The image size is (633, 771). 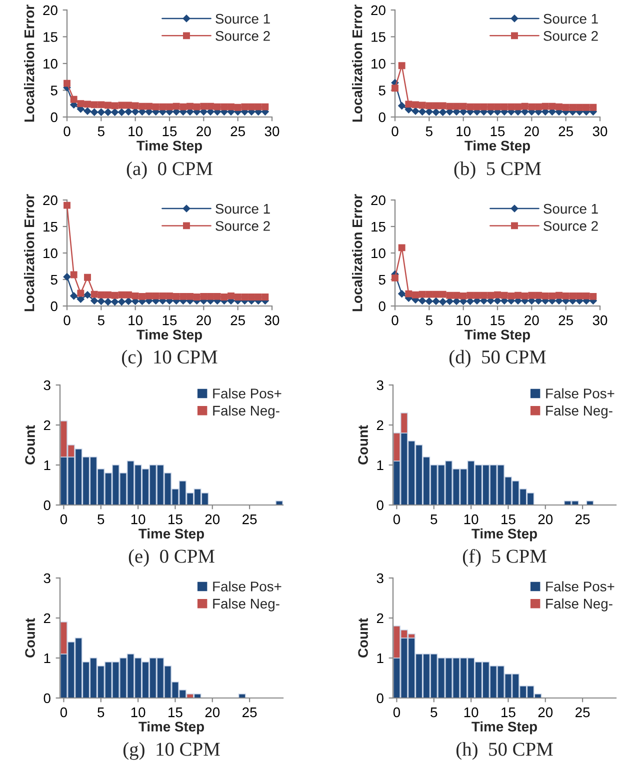 What do you see at coordinates (171, 535) in the screenshot?
I see `x-axis-title: Time Step` at bounding box center [171, 535].